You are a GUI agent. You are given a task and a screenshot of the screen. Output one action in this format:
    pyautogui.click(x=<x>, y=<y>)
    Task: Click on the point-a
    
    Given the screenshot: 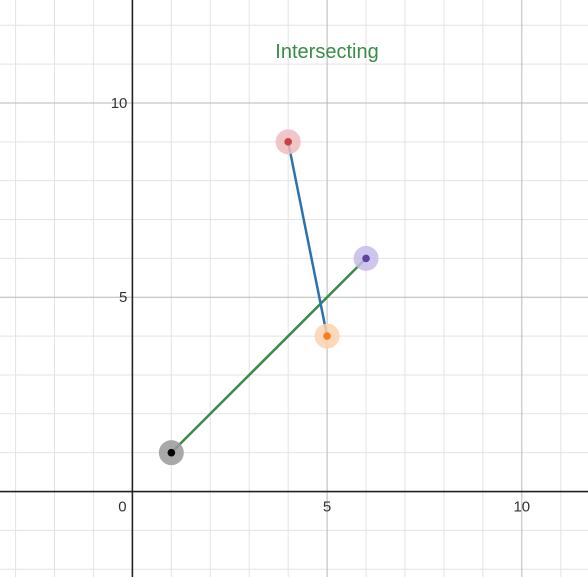 What is the action you would take?
    pyautogui.click(x=171, y=453)
    